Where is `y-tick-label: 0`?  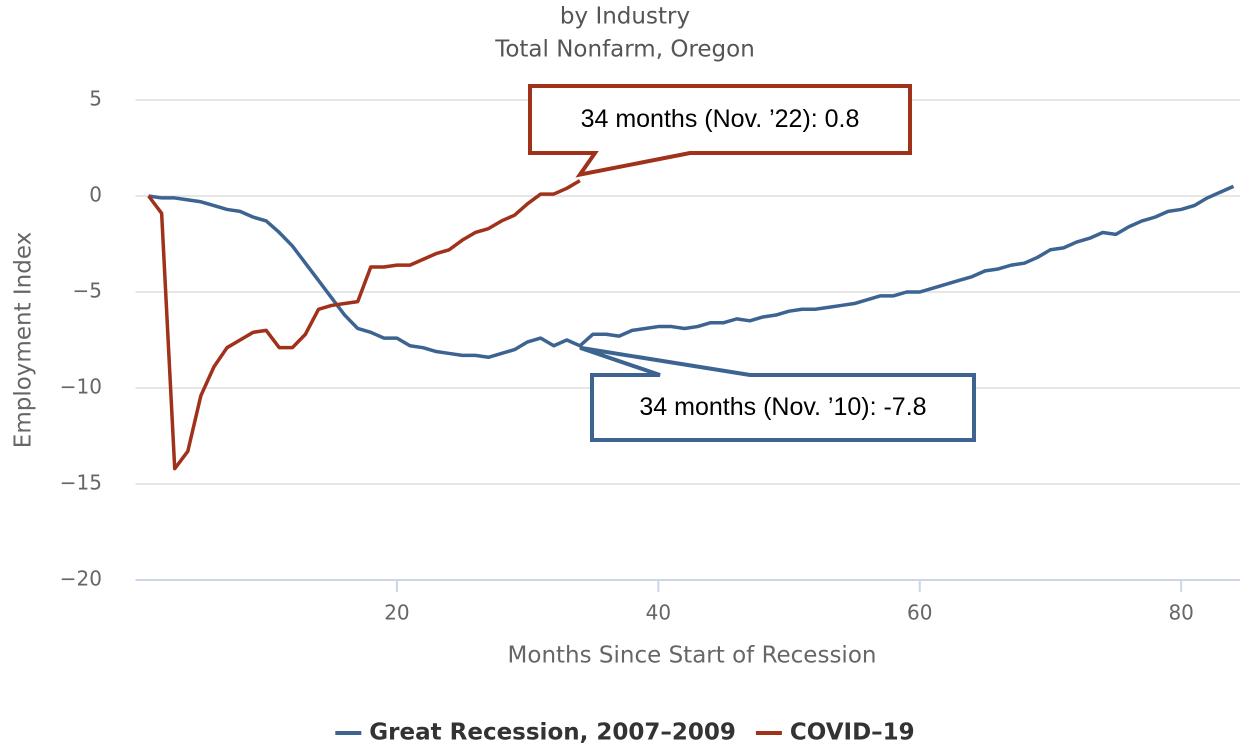
y-tick-label: 0 is located at coordinates (95, 195).